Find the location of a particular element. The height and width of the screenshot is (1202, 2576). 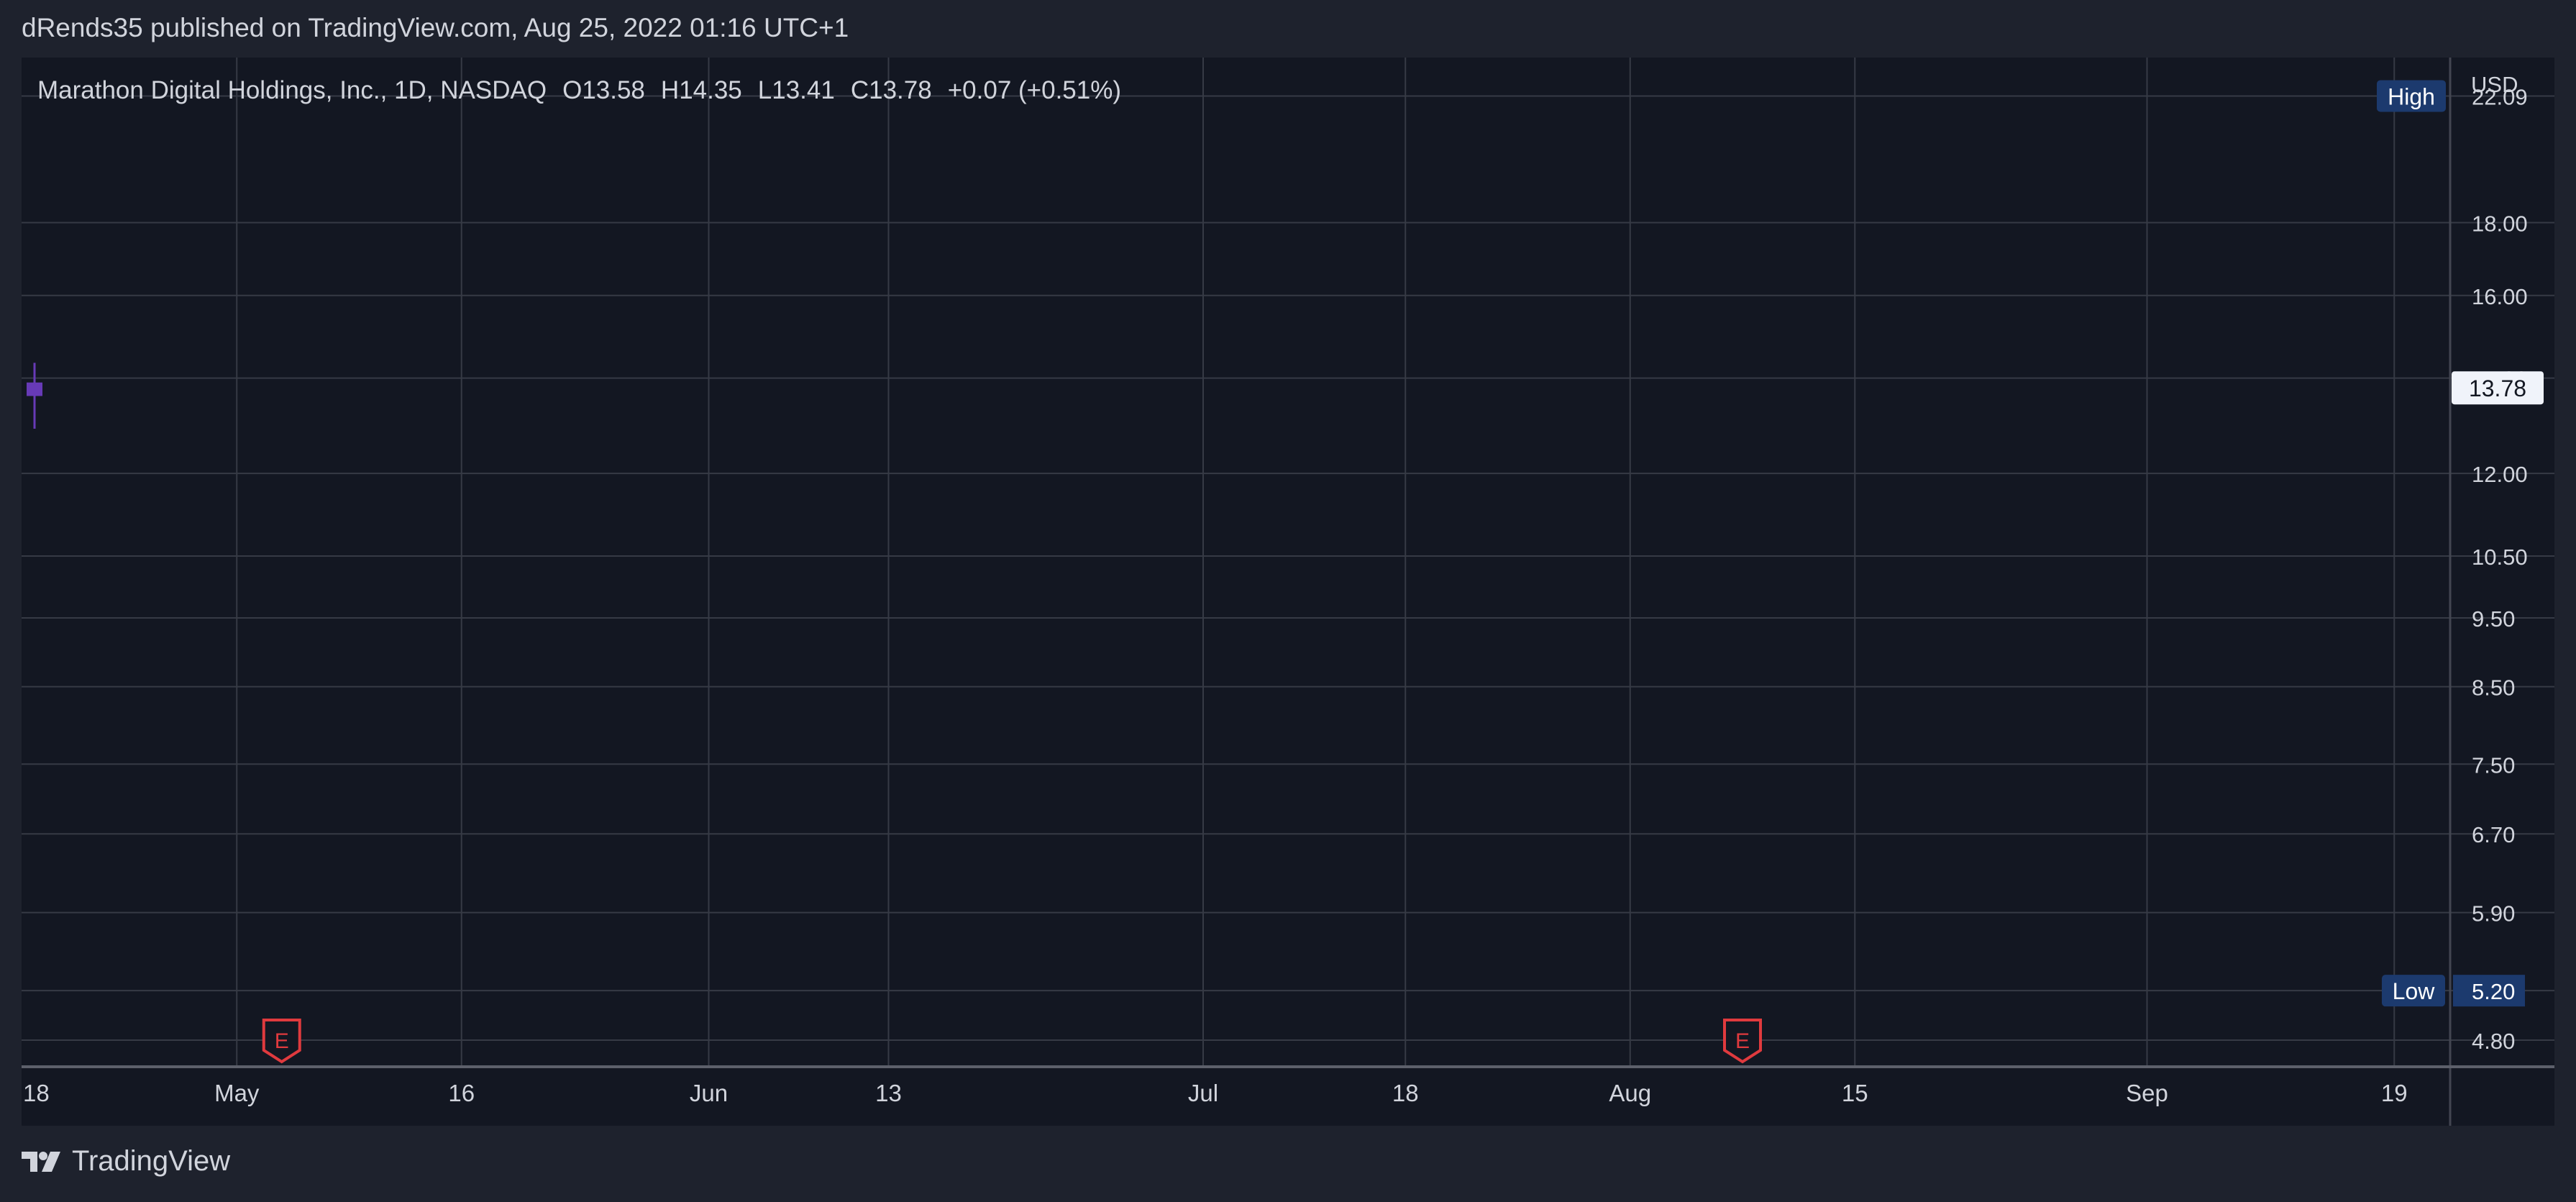

x-tick-label: 15 is located at coordinates (1855, 1093).